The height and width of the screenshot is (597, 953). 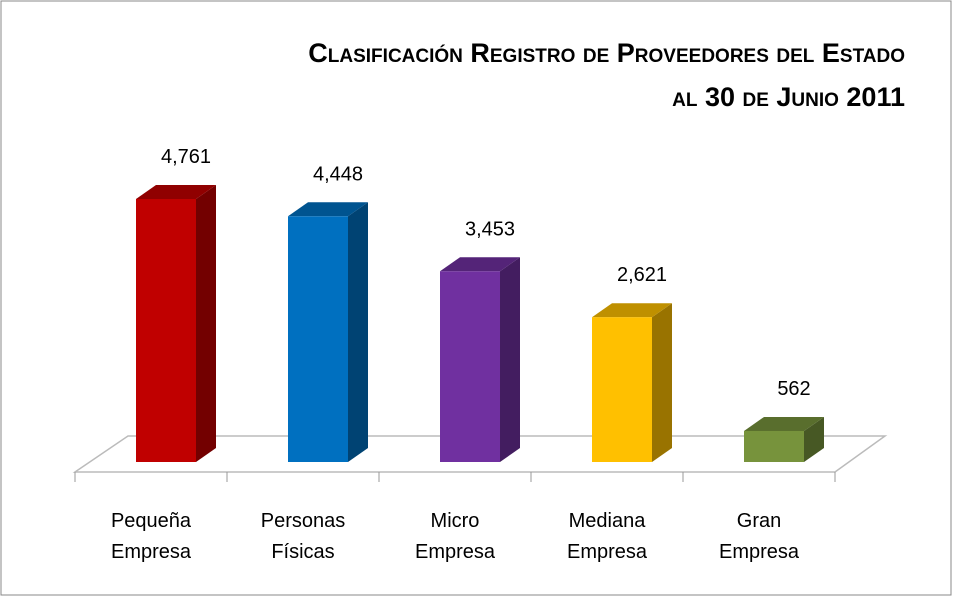 I want to click on value-label: 3,453, so click(x=490, y=229).